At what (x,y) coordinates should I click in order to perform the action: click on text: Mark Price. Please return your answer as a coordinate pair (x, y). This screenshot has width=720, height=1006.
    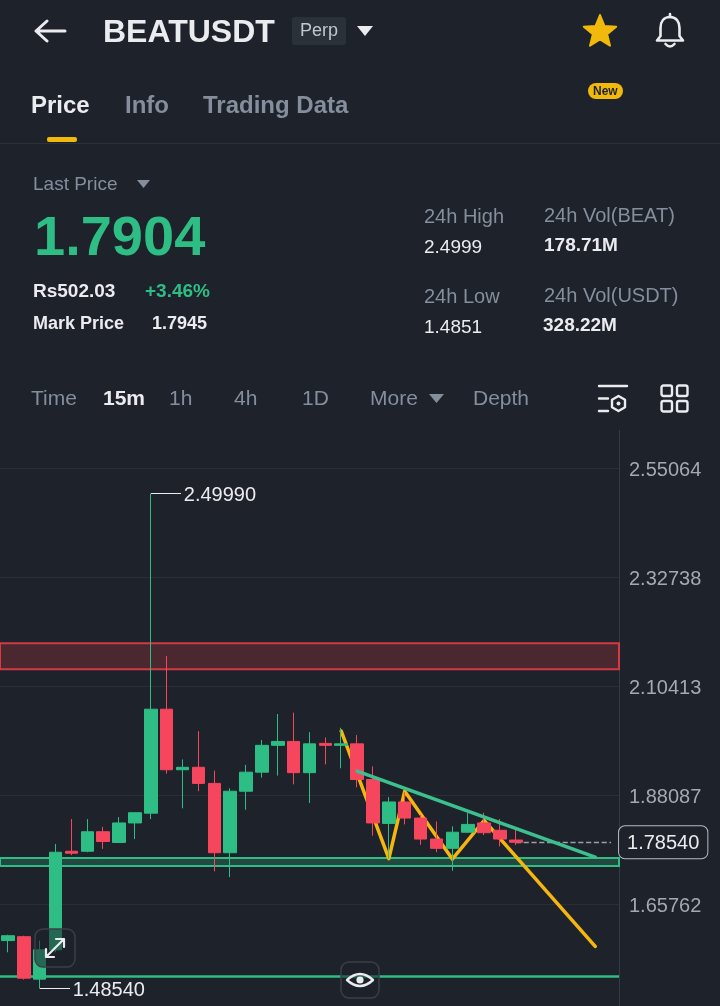
    Looking at the image, I should click on (79, 324).